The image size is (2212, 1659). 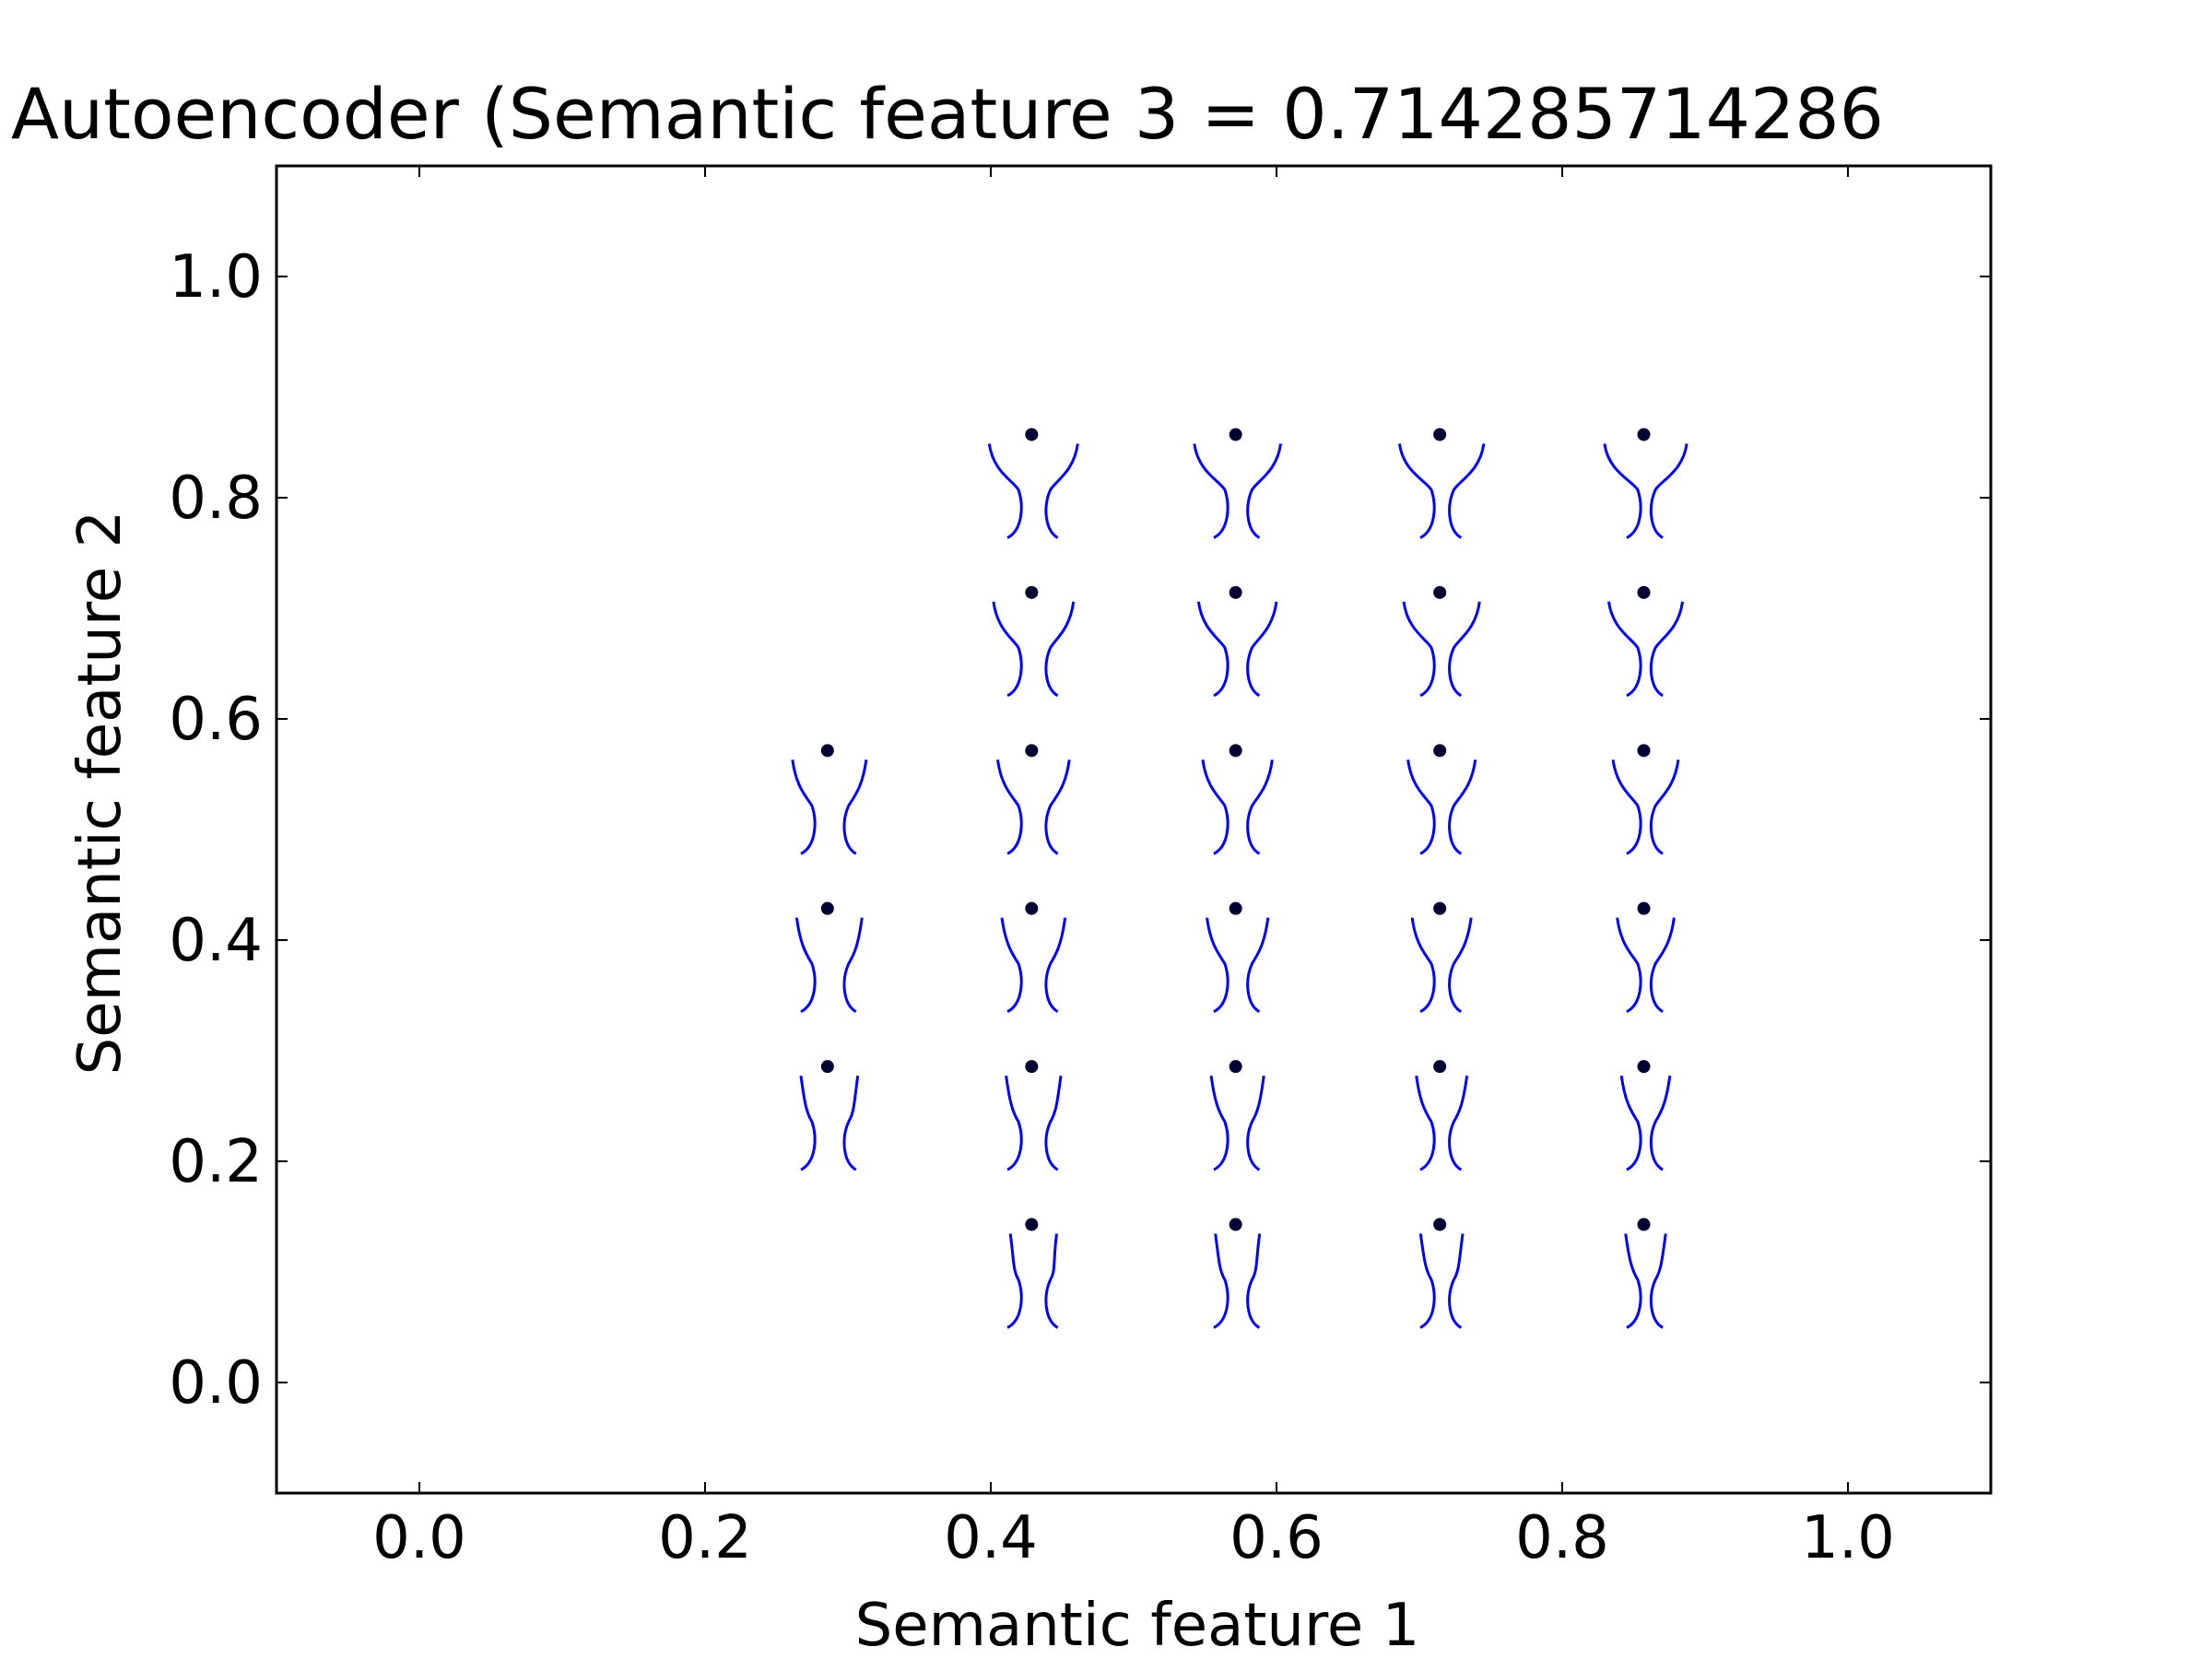 I want to click on y-tick-label: 1.0, so click(x=216, y=277).